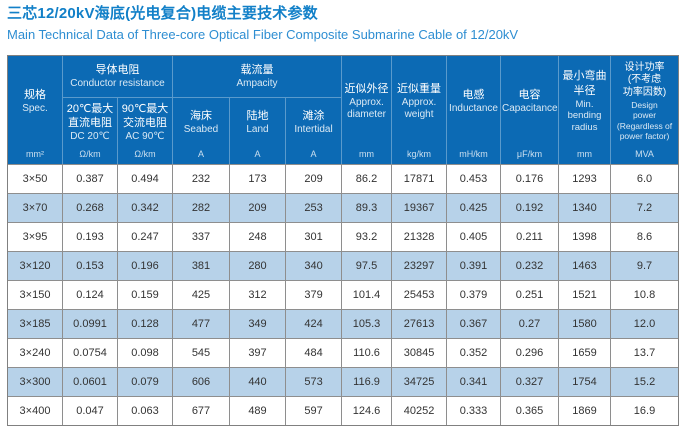  What do you see at coordinates (257, 70) in the screenshot?
I see `group-ampacity-zh: 载流量` at bounding box center [257, 70].